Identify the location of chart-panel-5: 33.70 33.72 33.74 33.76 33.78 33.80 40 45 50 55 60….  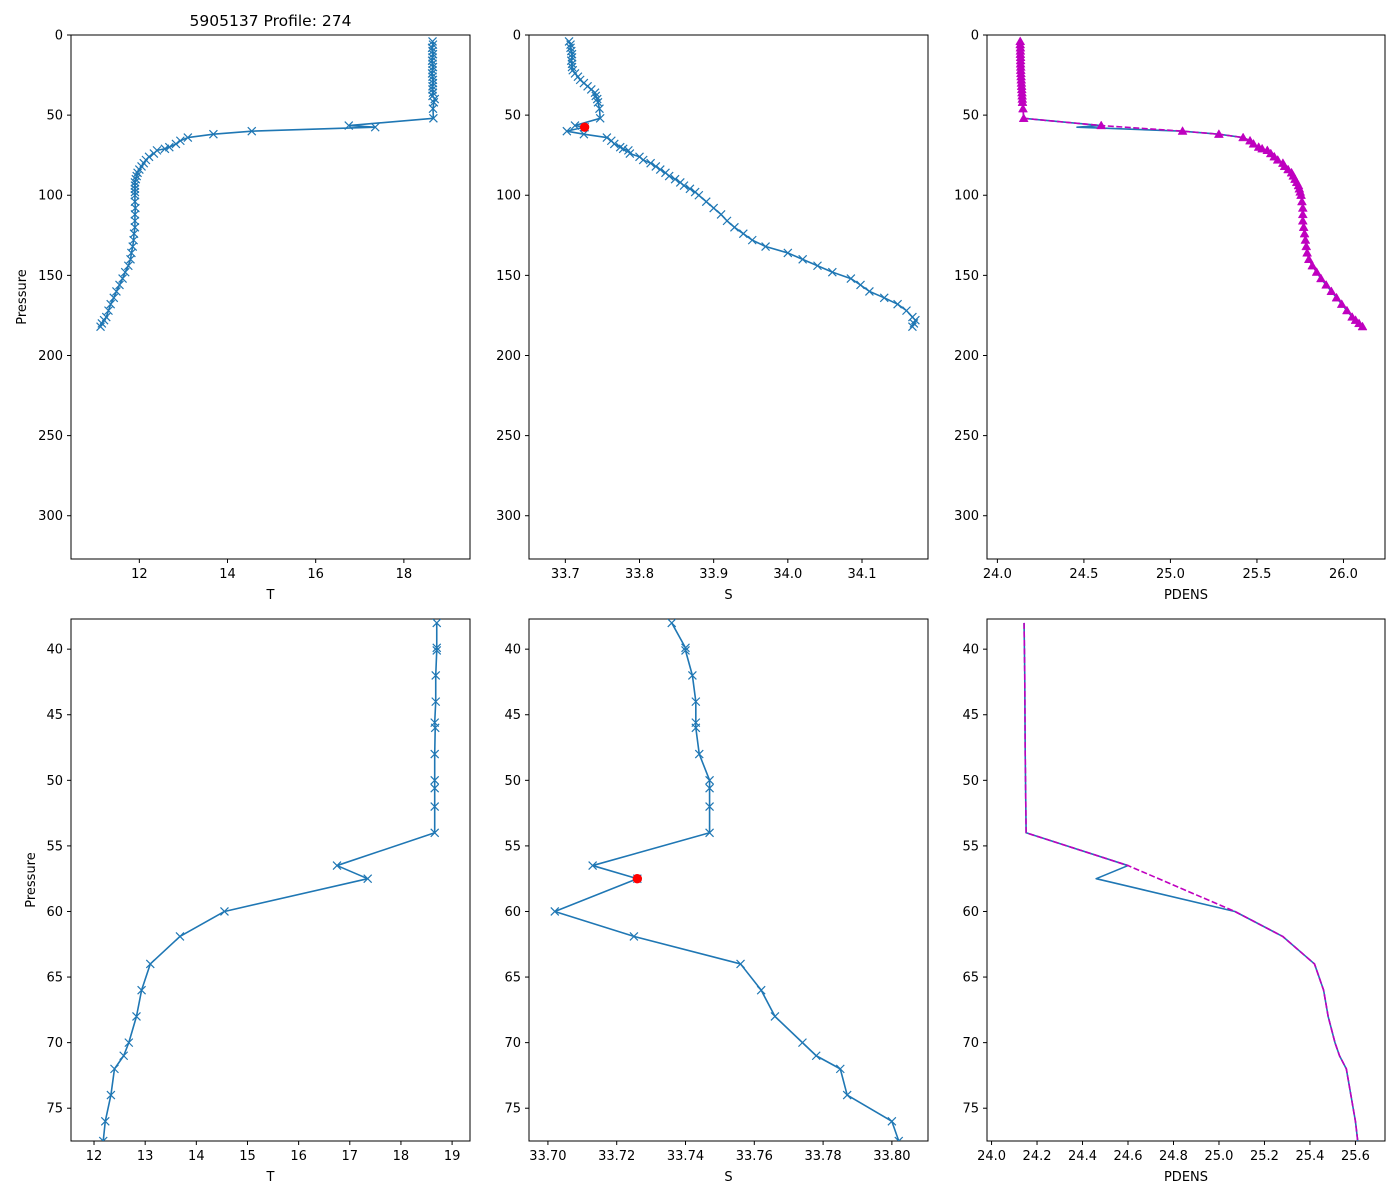
(716, 901).